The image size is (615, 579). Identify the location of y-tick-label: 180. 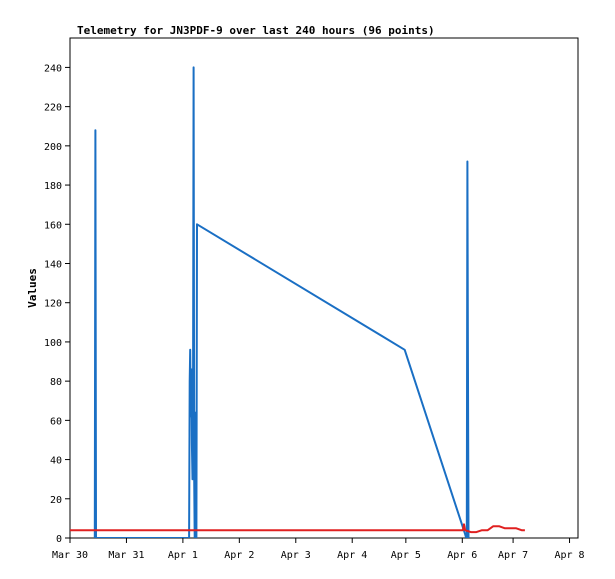
(53, 186).